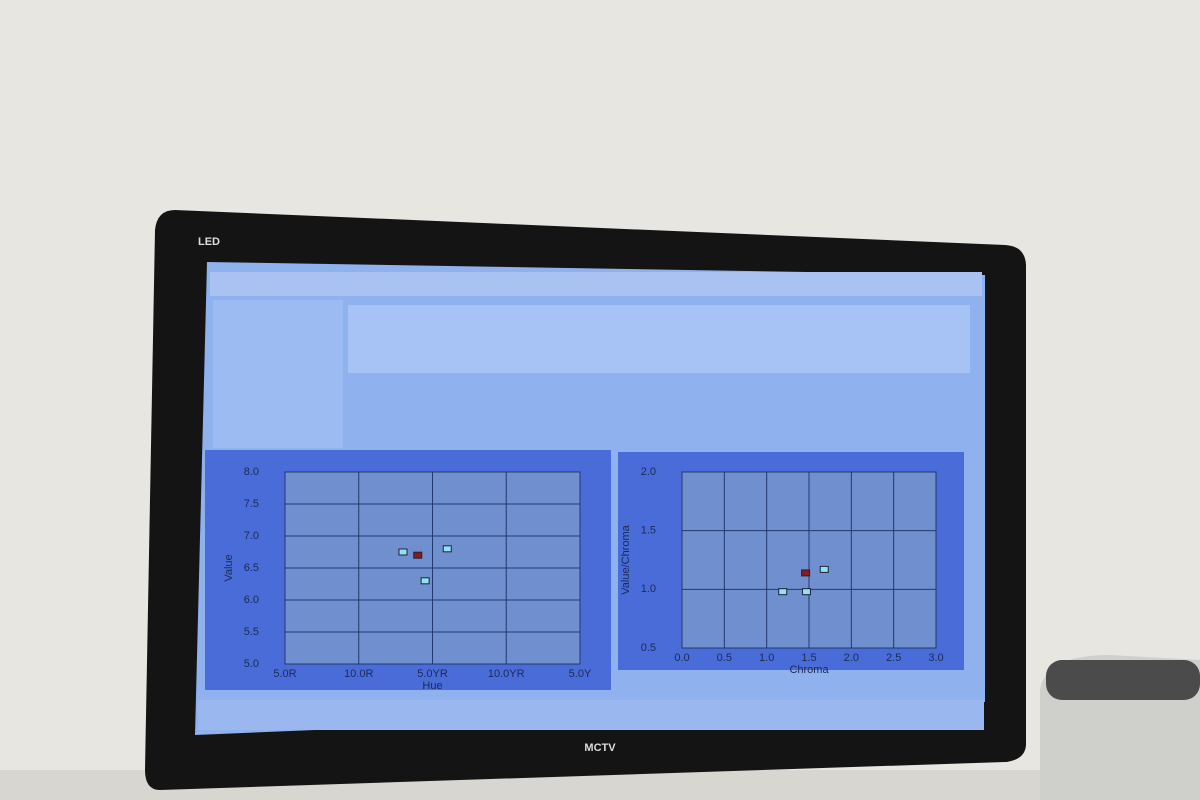 The width and height of the screenshot is (1200, 800). Describe the element at coordinates (724, 658) in the screenshot. I see `x-tick-label: 0.5` at that location.